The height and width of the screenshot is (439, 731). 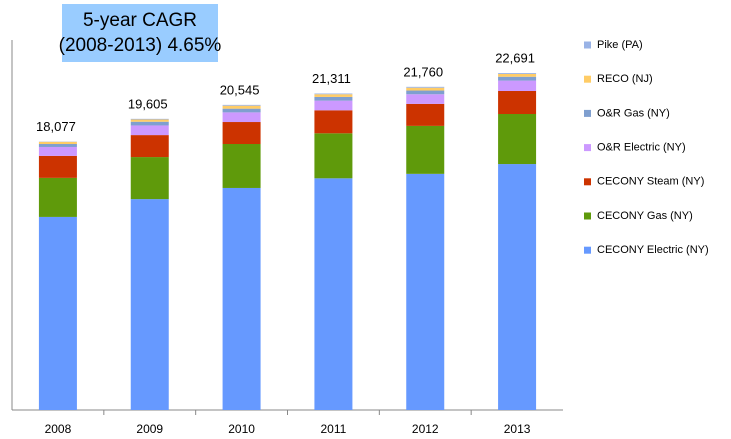 What do you see at coordinates (633, 113) in the screenshot?
I see `legend-label: O&R Gas (NY)` at bounding box center [633, 113].